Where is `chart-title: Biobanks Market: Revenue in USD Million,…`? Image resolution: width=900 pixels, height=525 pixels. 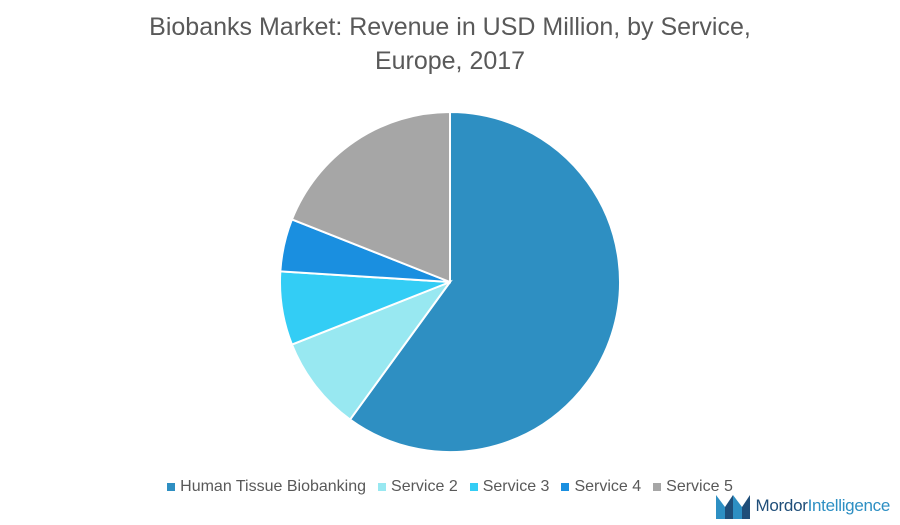 chart-title: Biobanks Market: Revenue in USD Million,… is located at coordinates (450, 44).